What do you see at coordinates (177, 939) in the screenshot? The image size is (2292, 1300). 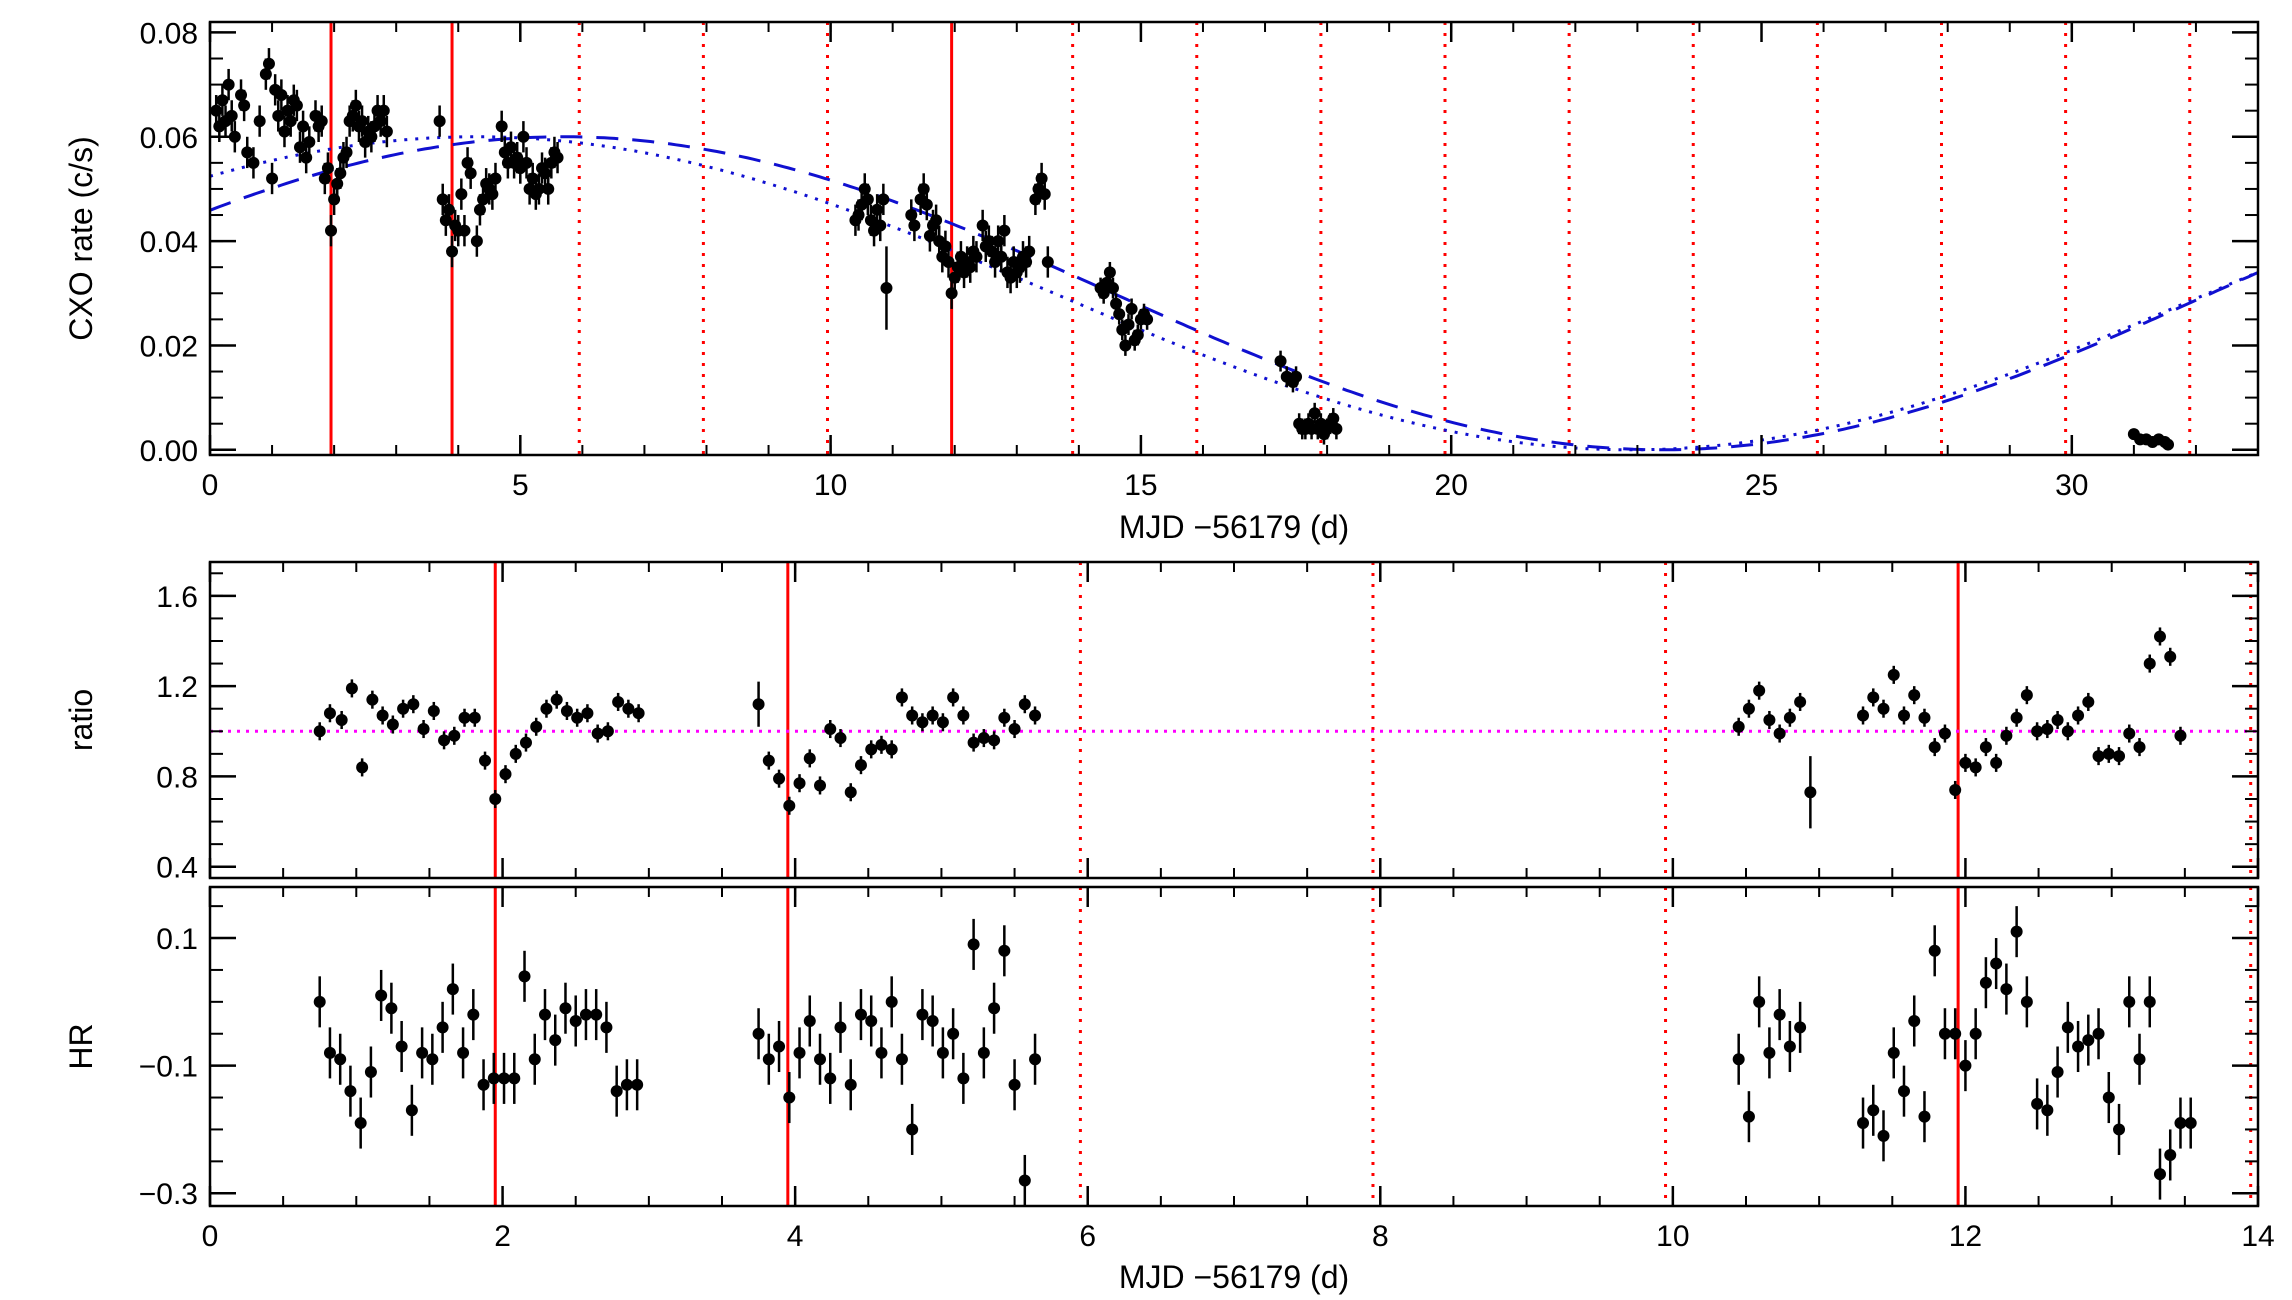 I see `y-tick-label: 0.1` at bounding box center [177, 939].